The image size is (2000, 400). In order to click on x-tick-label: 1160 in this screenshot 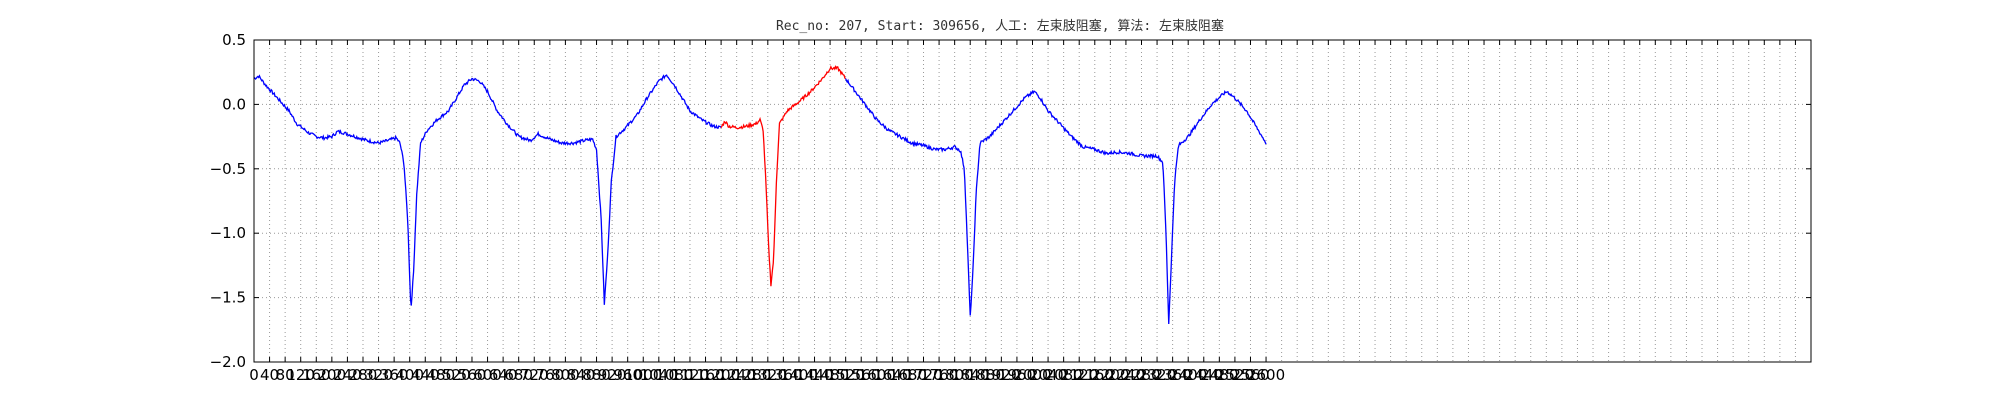, I will do `click(705, 375)`.